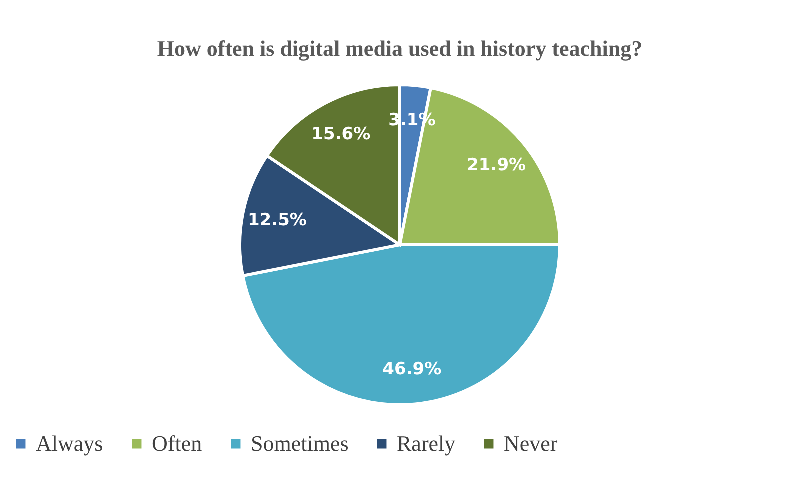 The height and width of the screenshot is (489, 803). I want to click on data-label: 46.9%, so click(412, 369).